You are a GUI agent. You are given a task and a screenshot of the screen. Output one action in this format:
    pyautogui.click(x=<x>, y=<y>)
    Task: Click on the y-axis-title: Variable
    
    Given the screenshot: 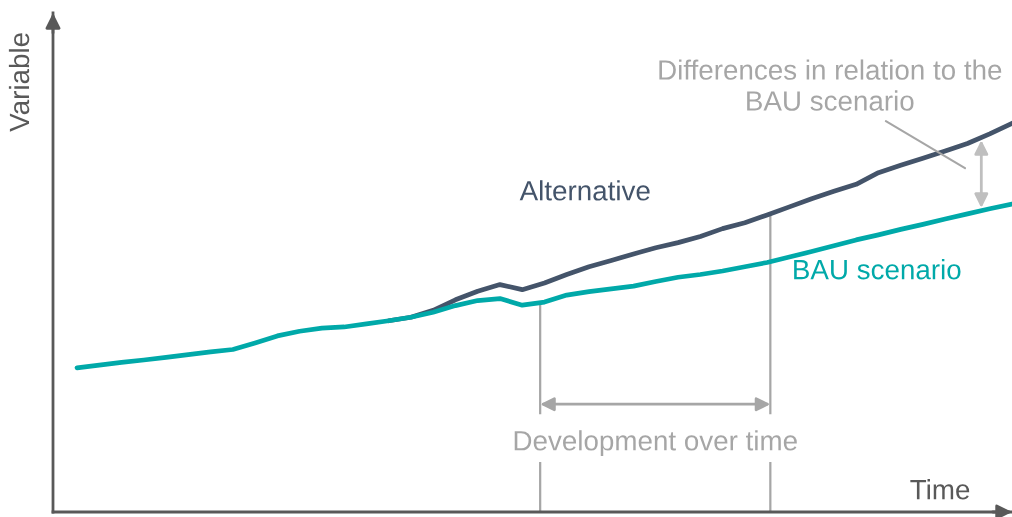 What is the action you would take?
    pyautogui.click(x=19, y=82)
    